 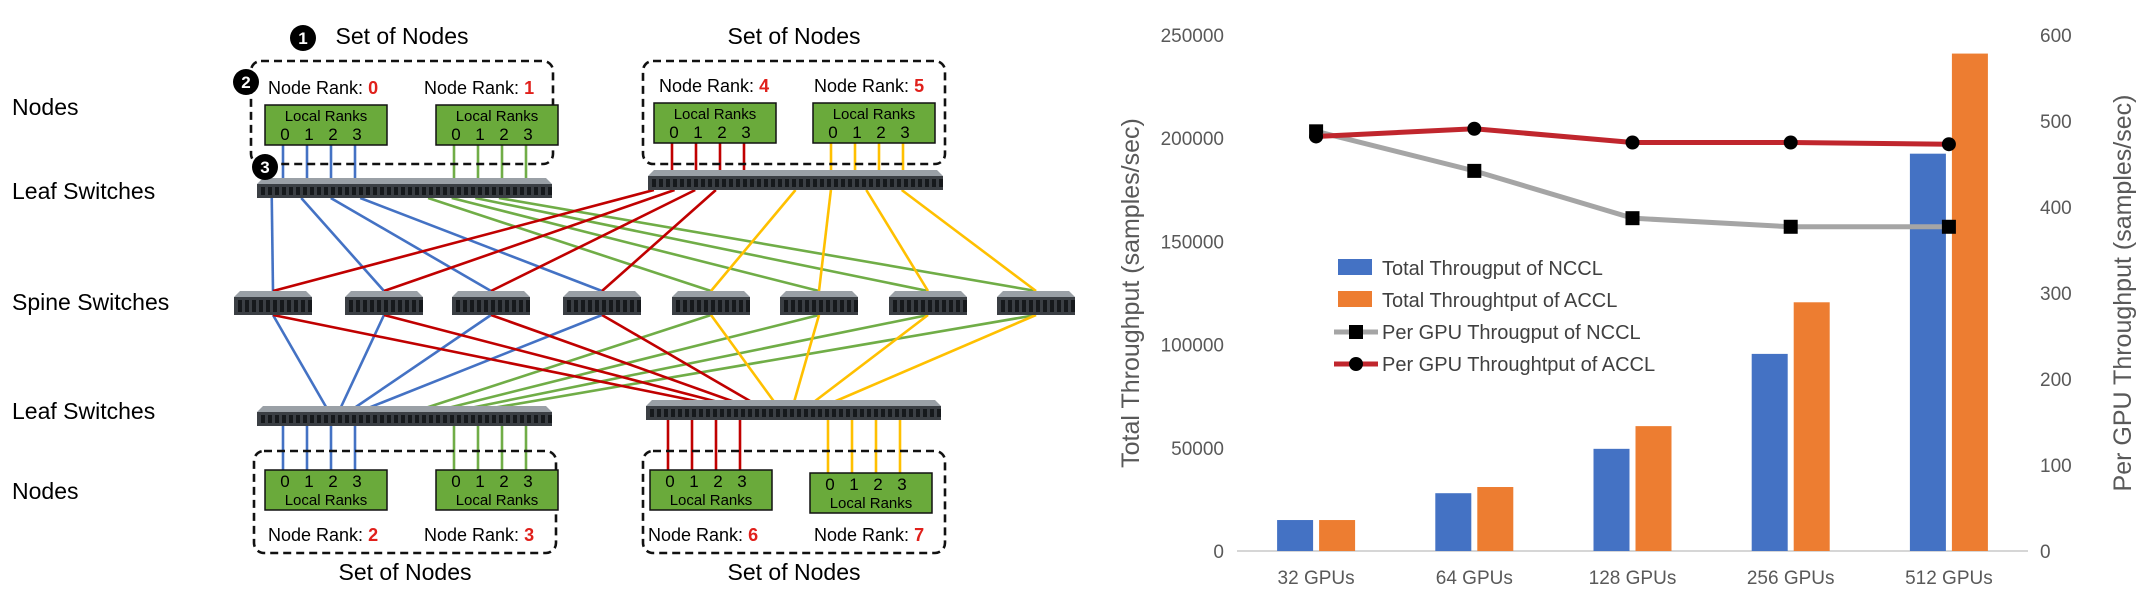 What do you see at coordinates (1192, 346) in the screenshot?
I see `y-tick-label: 100000` at bounding box center [1192, 346].